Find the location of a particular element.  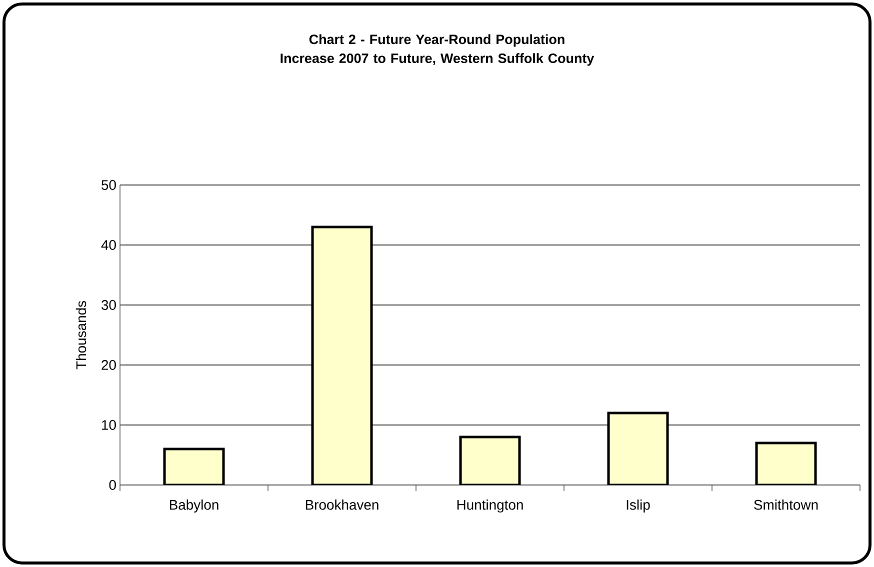

x-tick-label: Huntington is located at coordinates (490, 506).